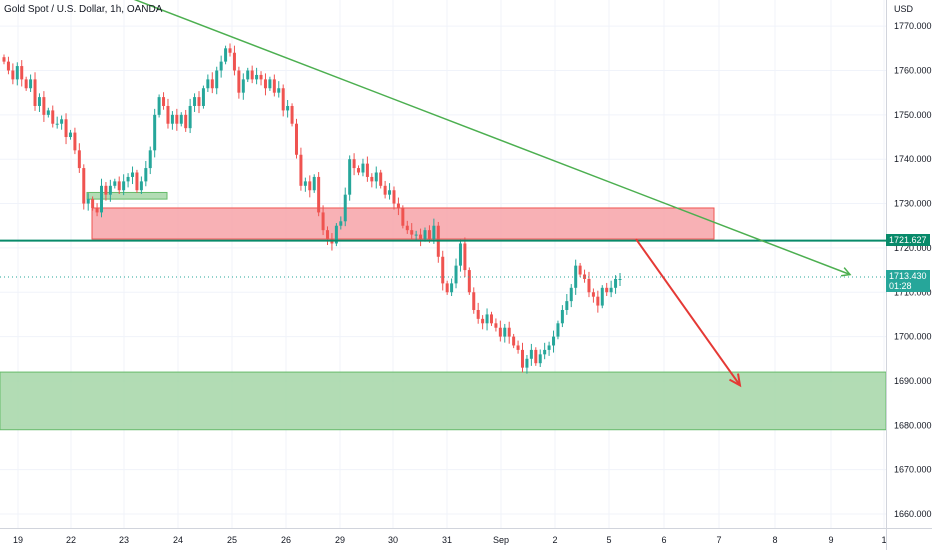  Describe the element at coordinates (232, 540) in the screenshot. I see `x-tick-label: 25` at that location.